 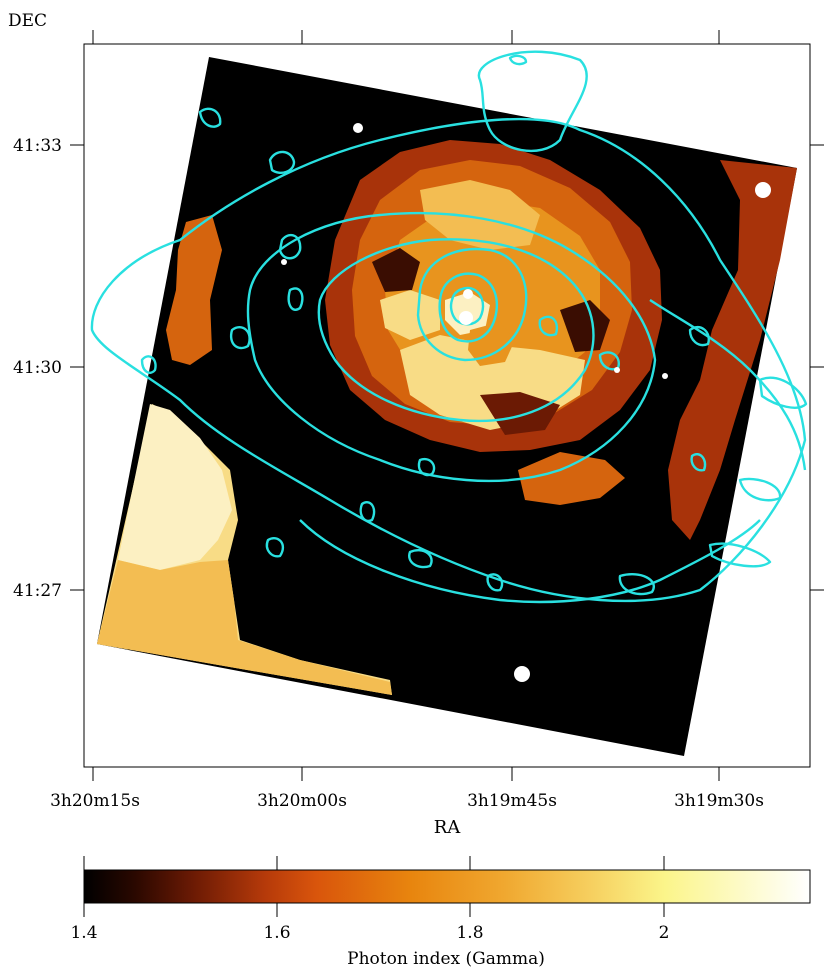 I want to click on contour-east-arc, so click(x=728, y=385).